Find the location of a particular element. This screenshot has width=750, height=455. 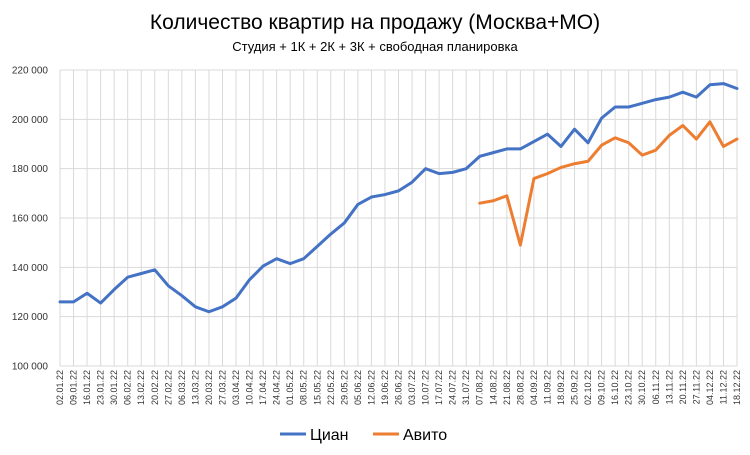

x-tick-label: 05.06.22 is located at coordinates (358, 387).